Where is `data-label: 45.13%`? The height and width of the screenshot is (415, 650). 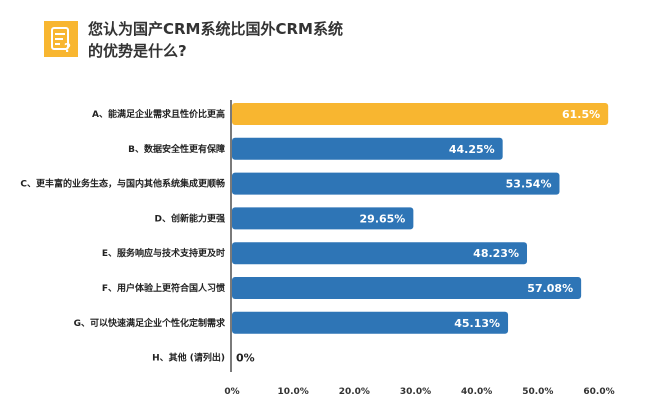
data-label: 45.13% is located at coordinates (477, 323).